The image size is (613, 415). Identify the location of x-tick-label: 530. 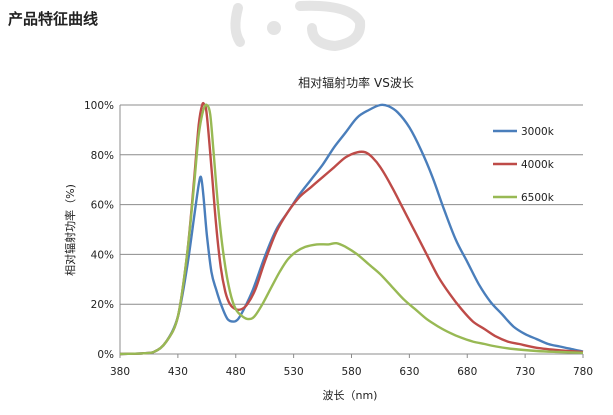
(294, 372).